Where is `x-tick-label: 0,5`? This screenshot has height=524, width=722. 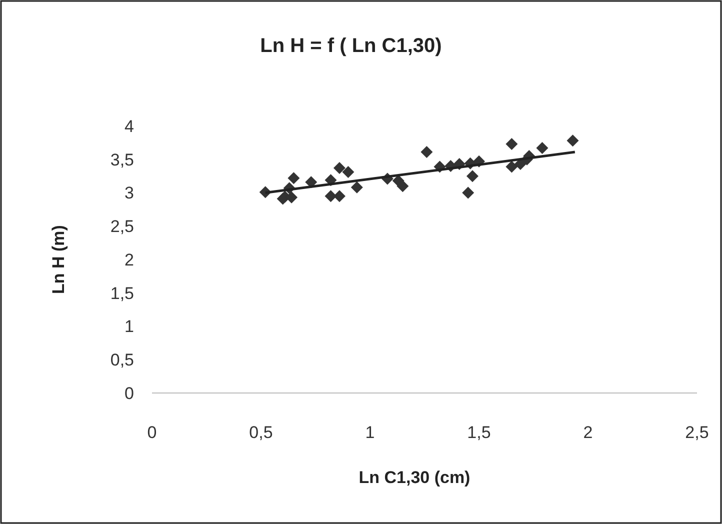
x-tick-label: 0,5 is located at coordinates (261, 432).